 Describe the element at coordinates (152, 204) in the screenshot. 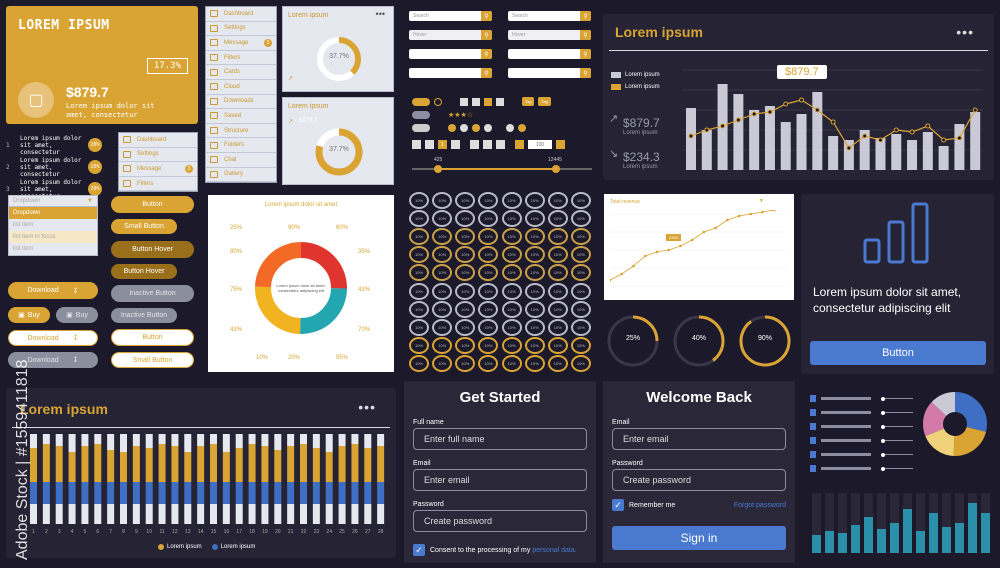

I see `primary-button: Button` at that location.